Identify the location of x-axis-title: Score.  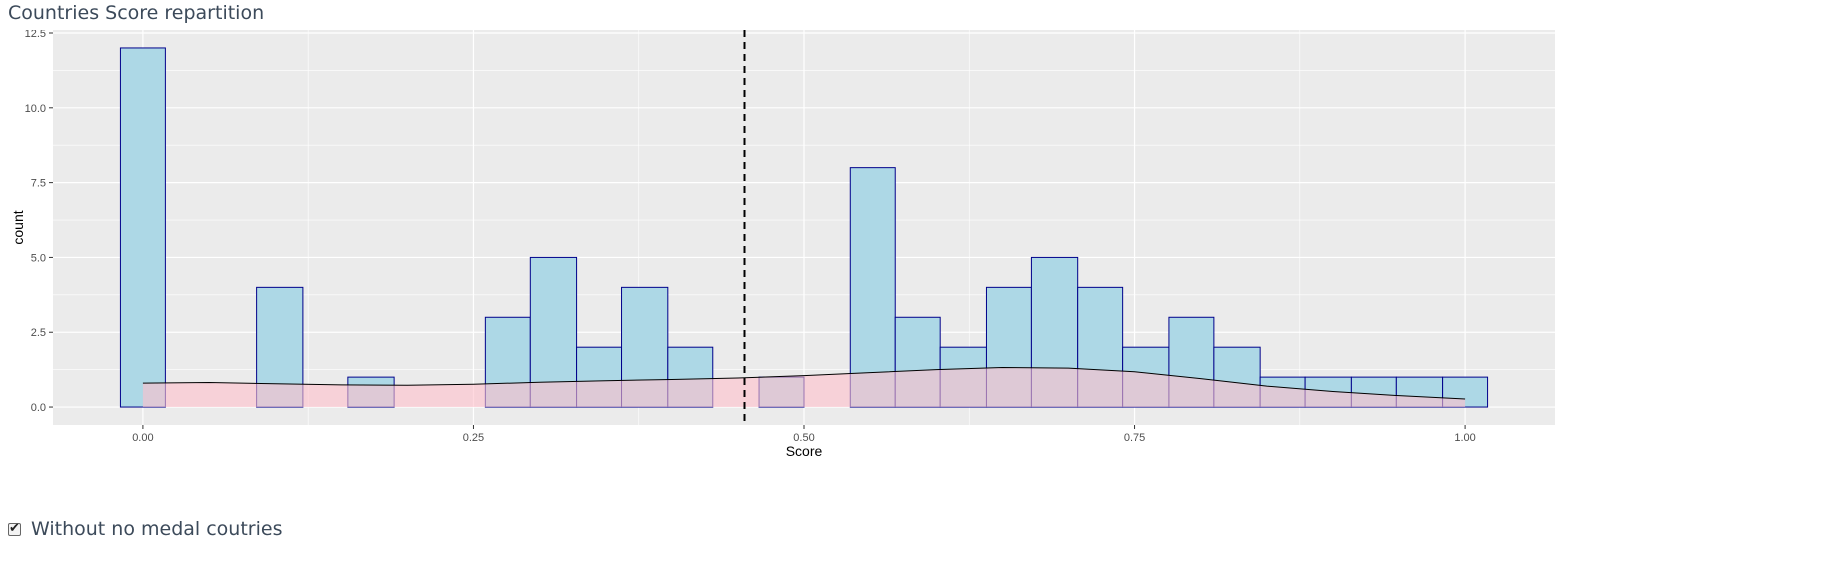
(804, 451).